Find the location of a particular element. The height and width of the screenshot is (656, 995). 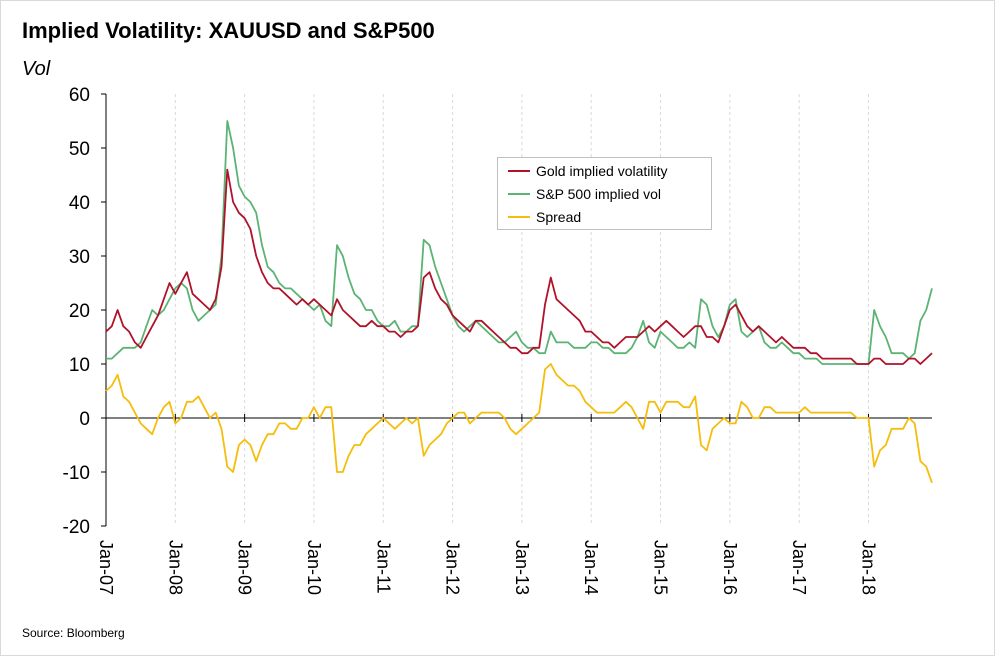

y-tick-label: 30 is located at coordinates (79, 257).